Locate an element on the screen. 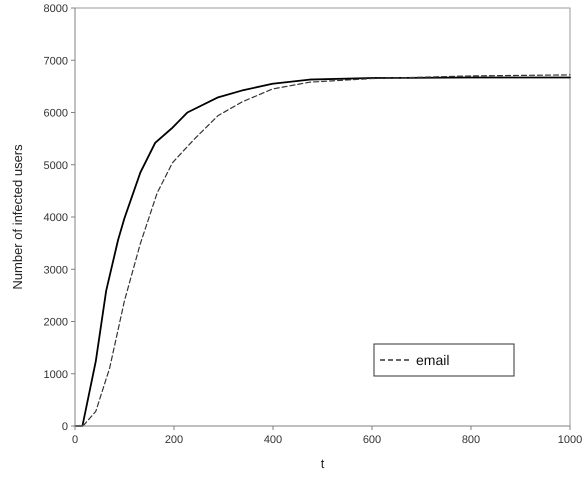  x-axis-title: t is located at coordinates (322, 463).